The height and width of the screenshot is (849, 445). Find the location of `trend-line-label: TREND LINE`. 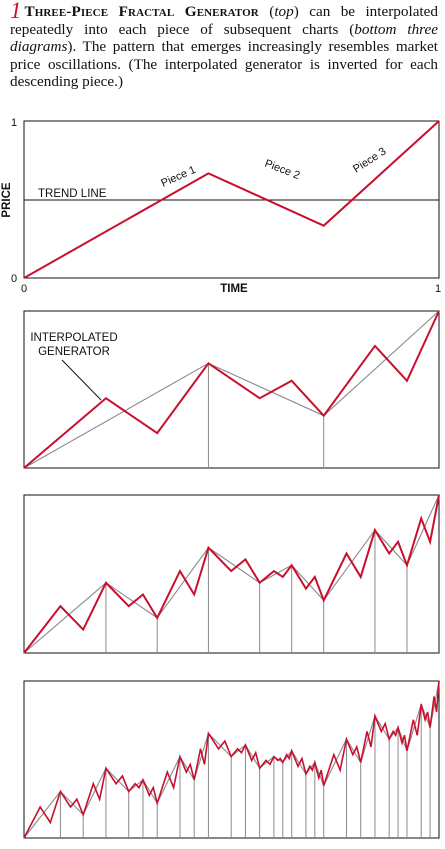

trend-line-label: TREND LINE is located at coordinates (72, 194).